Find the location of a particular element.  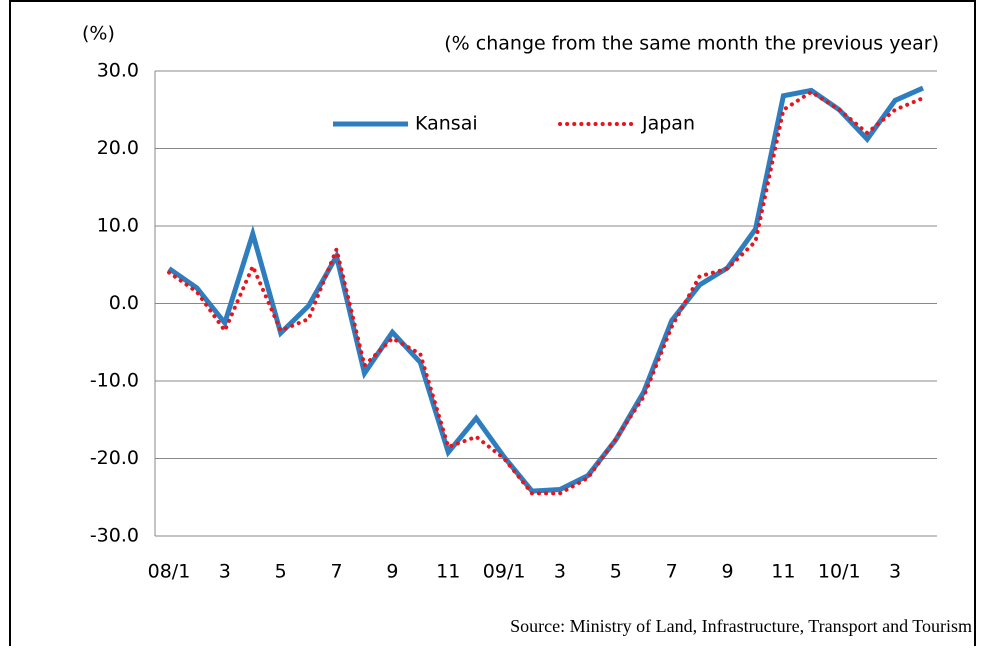

y-tick-label: 30.0 is located at coordinates (118, 71).